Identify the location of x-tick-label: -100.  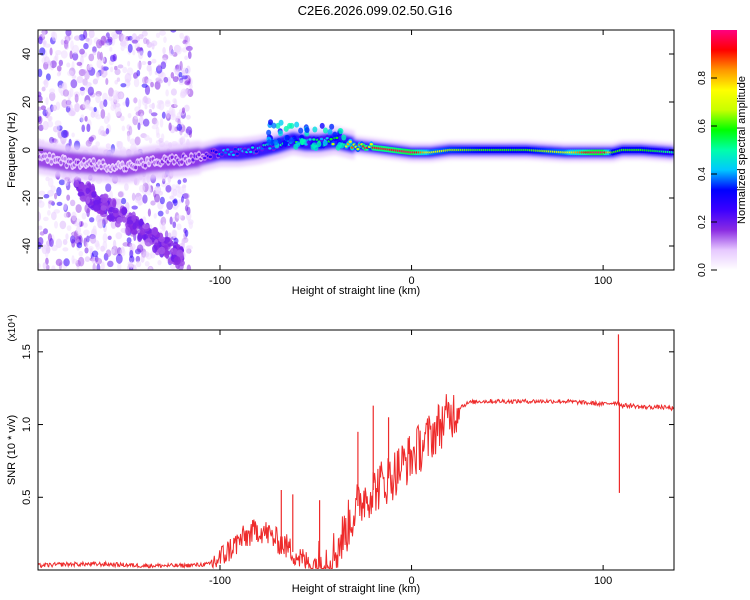
(220, 581).